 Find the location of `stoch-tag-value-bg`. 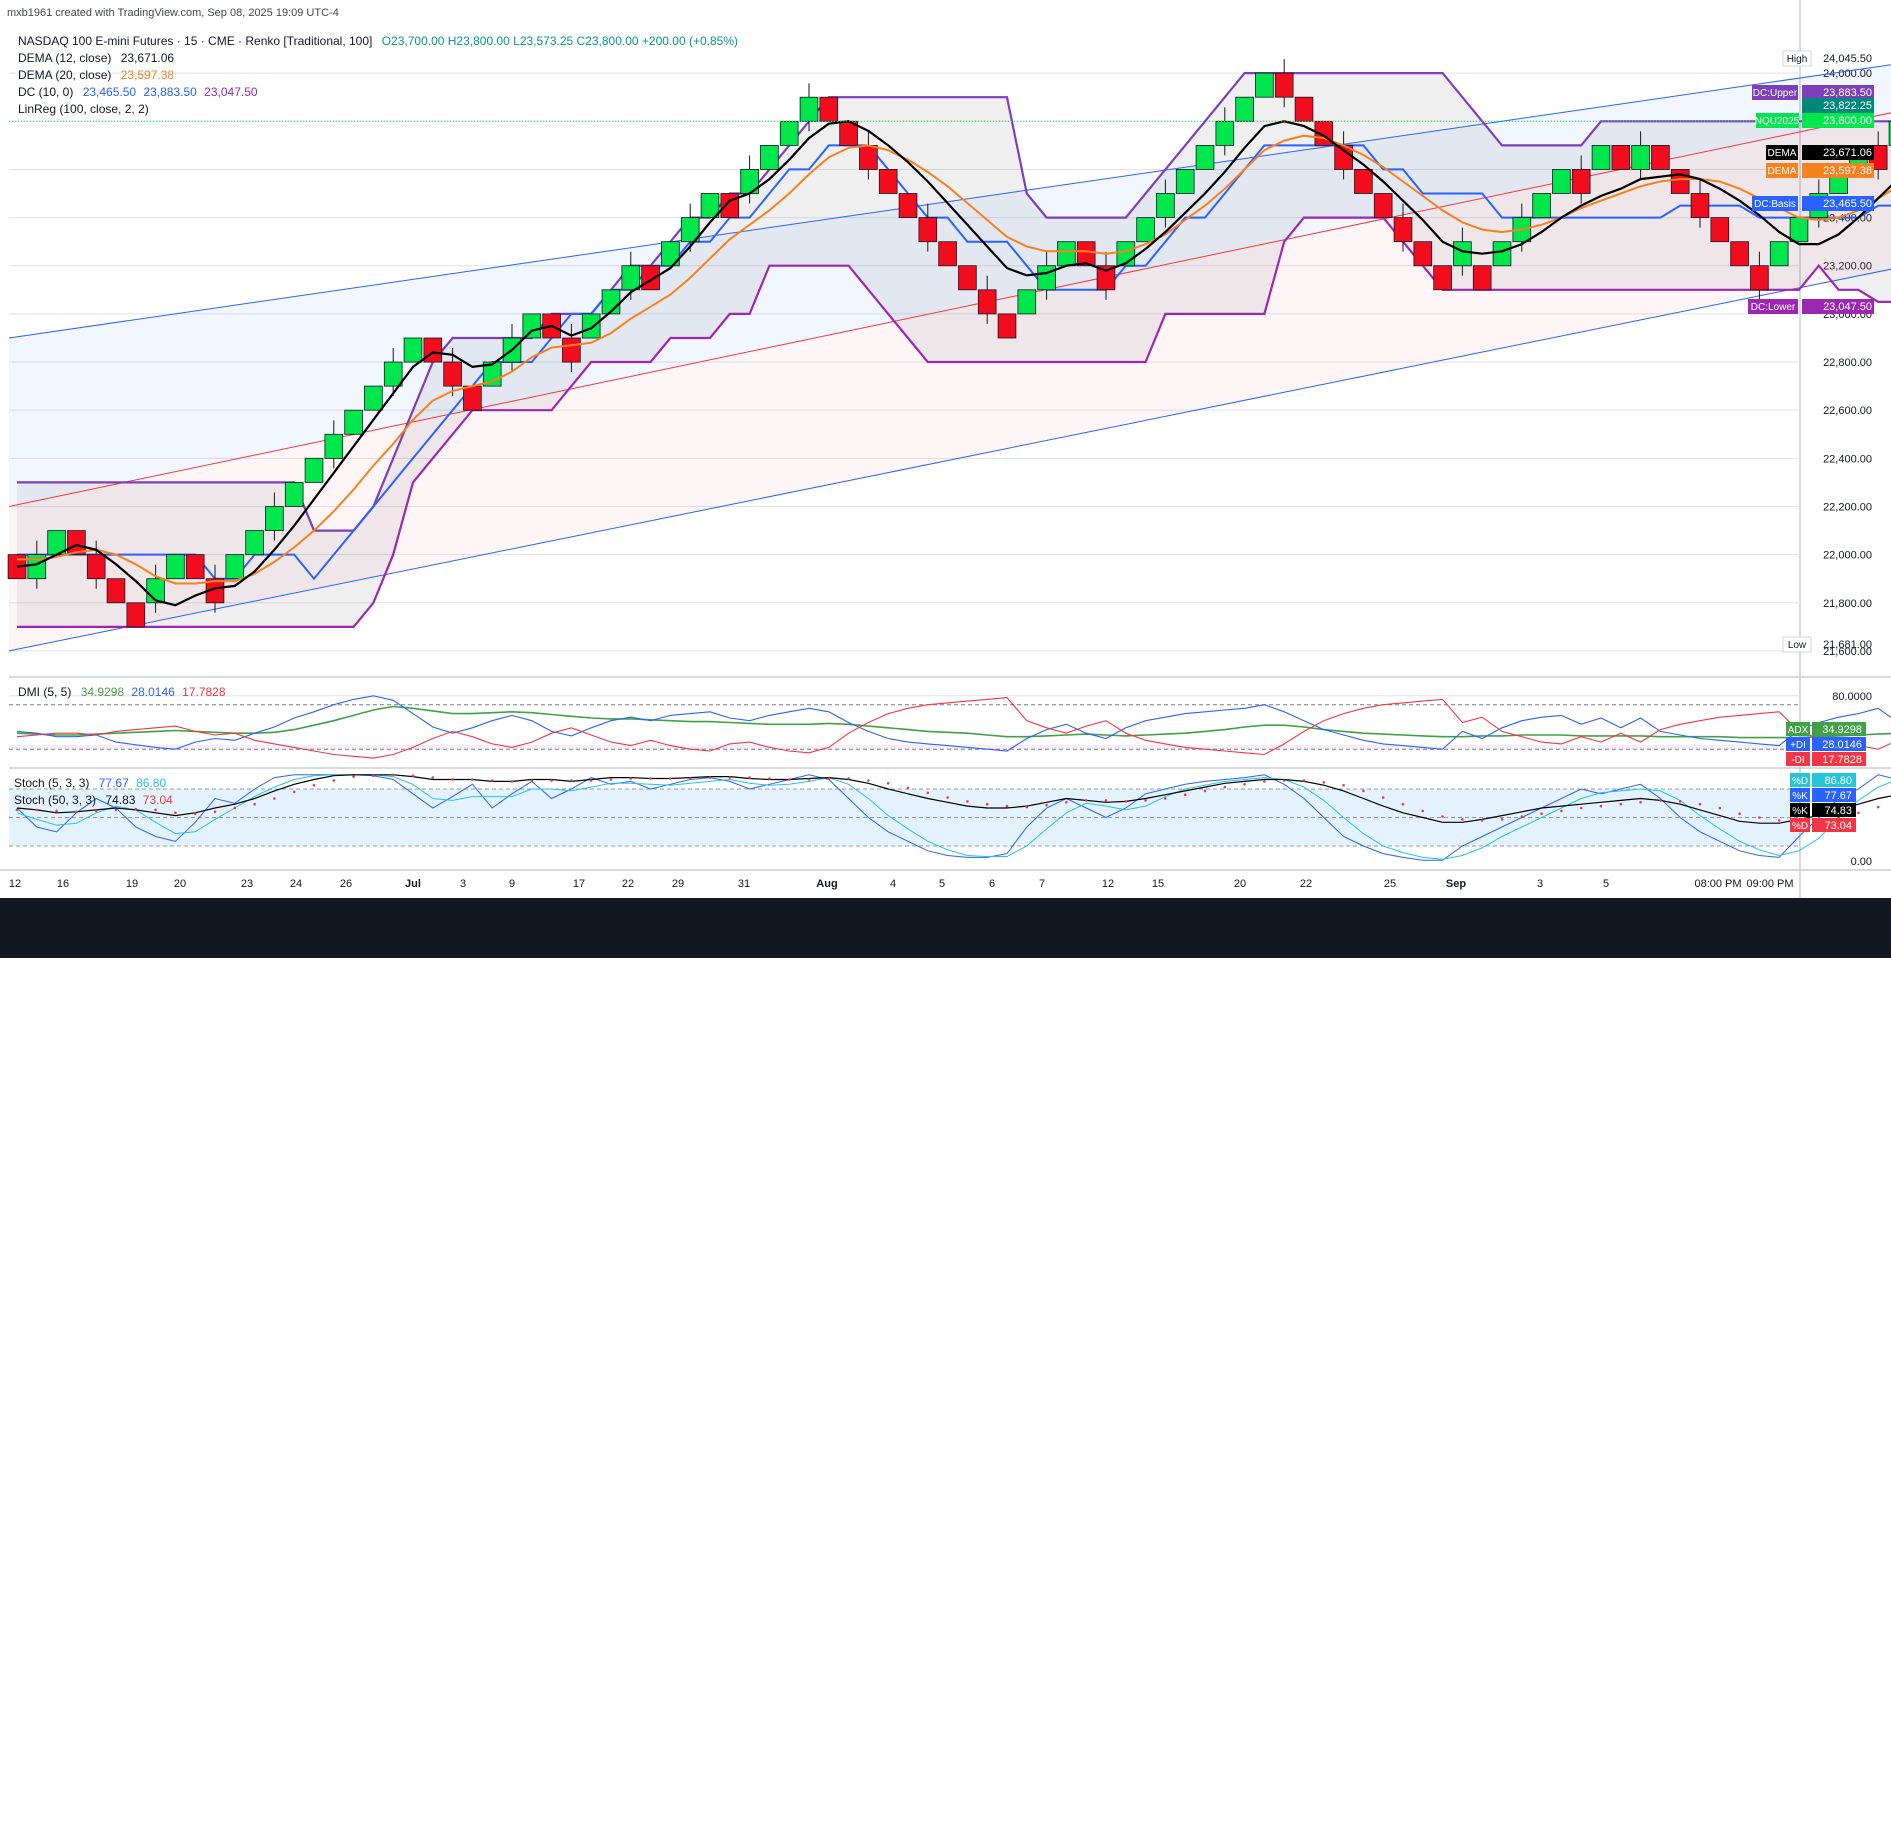

stoch-tag-value-bg is located at coordinates (1834, 780).